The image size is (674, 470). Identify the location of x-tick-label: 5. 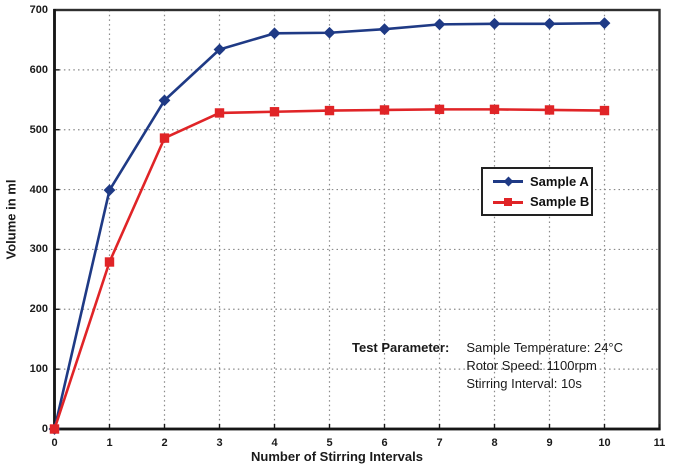
(329, 443).